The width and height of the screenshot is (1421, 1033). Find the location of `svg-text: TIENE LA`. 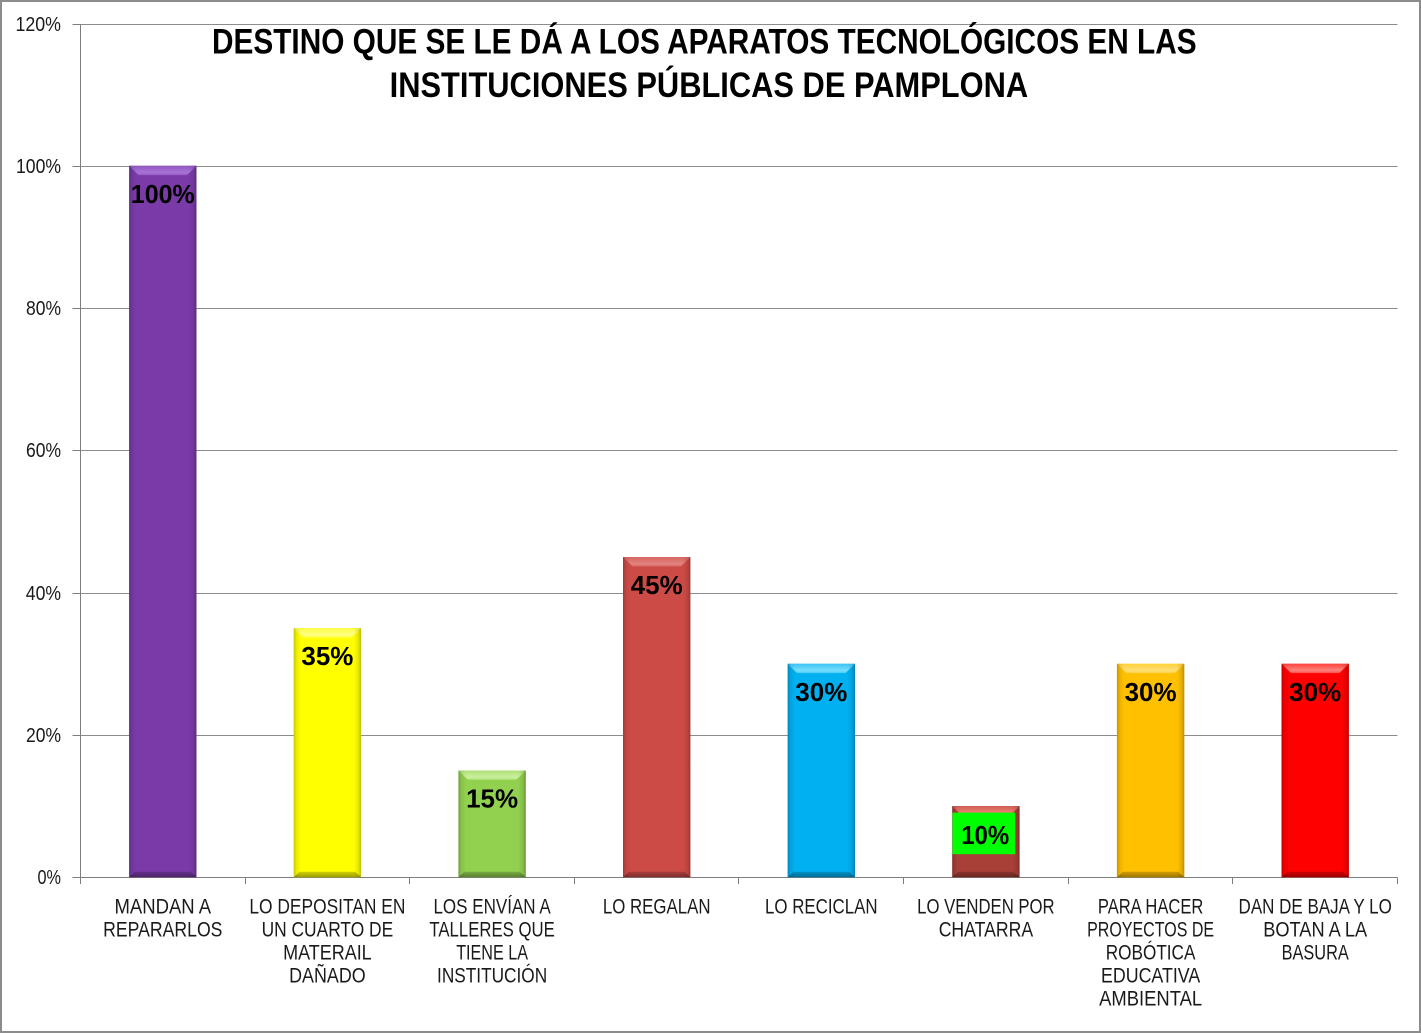

svg-text: TIENE LA is located at coordinates (492, 953).